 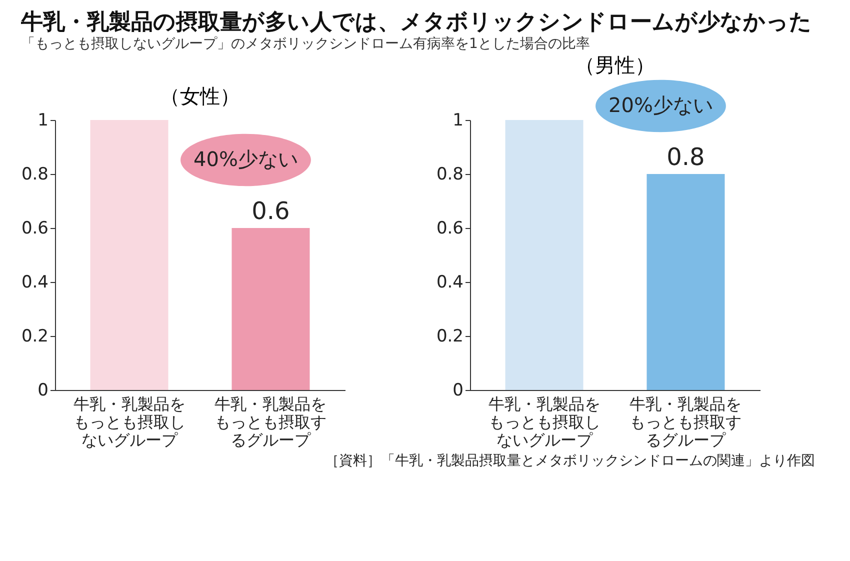 I want to click on data-label: 0.8, so click(x=685, y=157).